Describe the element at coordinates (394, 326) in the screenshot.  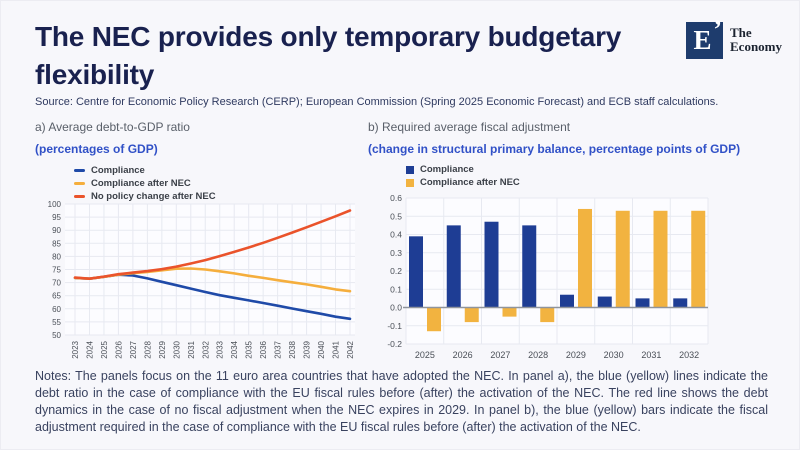
I see `y-tick-label: -0.1` at that location.